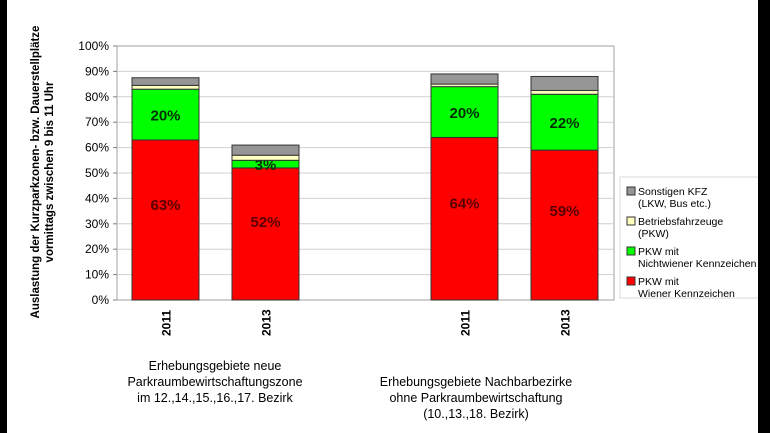 This screenshot has height=433, width=770. What do you see at coordinates (97, 97) in the screenshot?
I see `y-tick-label: 80%` at bounding box center [97, 97].